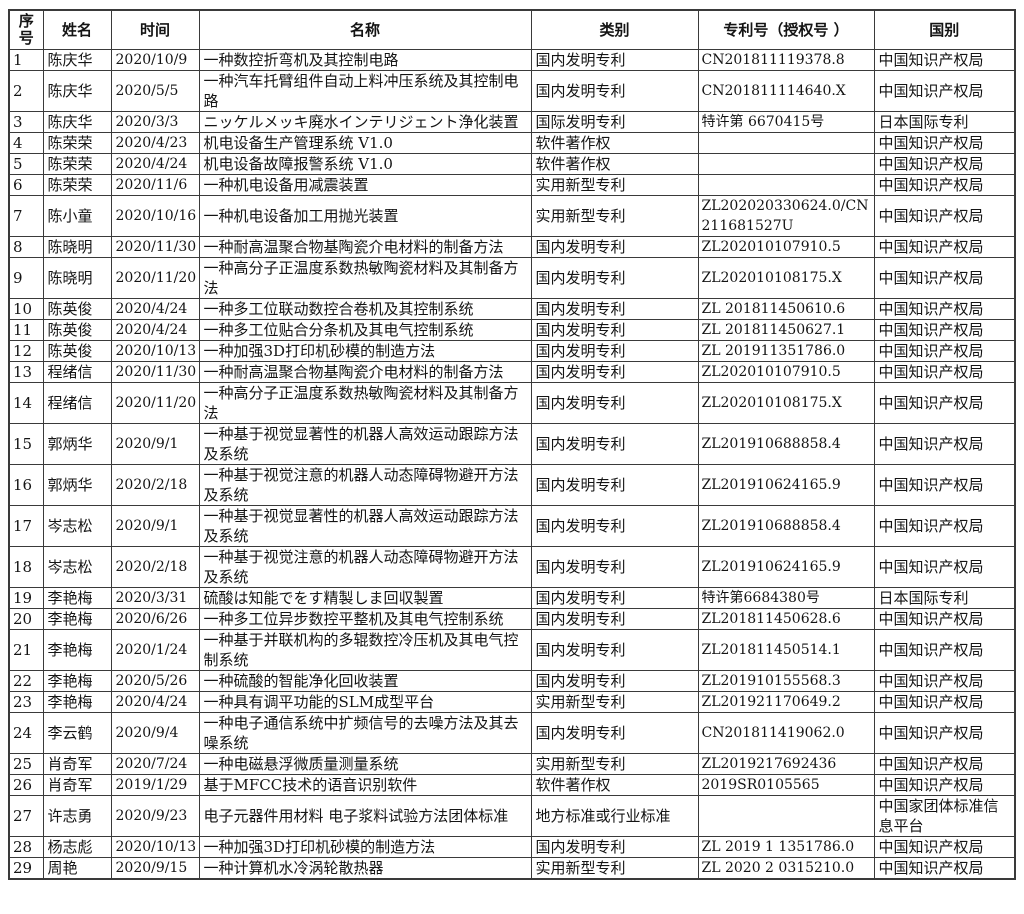 The image size is (1024, 914). I want to click on cell-date: 2020/3/3, so click(155, 122).